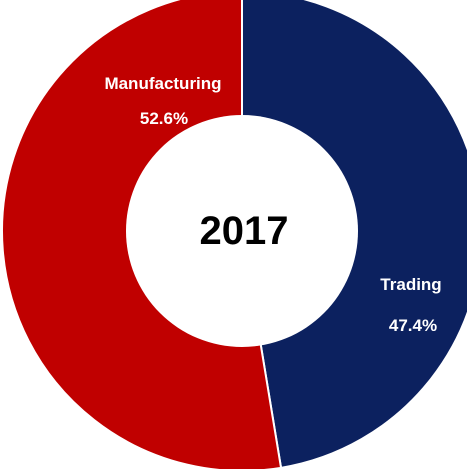 This screenshot has height=469, width=467. I want to click on center-year-label: 2017, so click(244, 231).